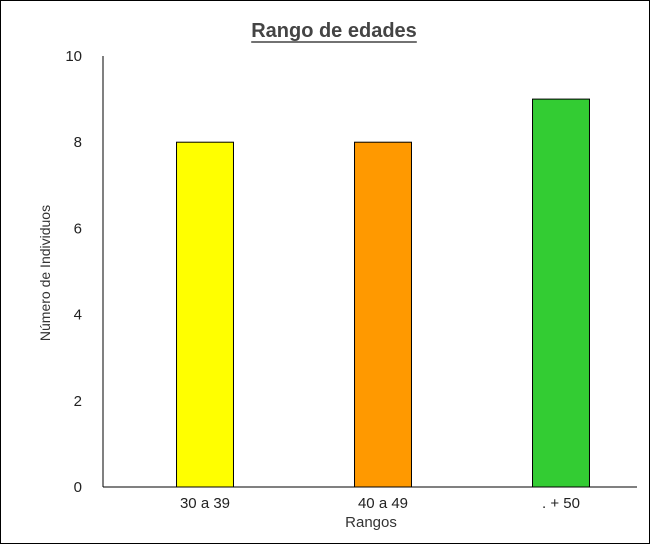 This screenshot has height=544, width=650. What do you see at coordinates (45, 273) in the screenshot?
I see `y-axis-label: Número de Individuos` at bounding box center [45, 273].